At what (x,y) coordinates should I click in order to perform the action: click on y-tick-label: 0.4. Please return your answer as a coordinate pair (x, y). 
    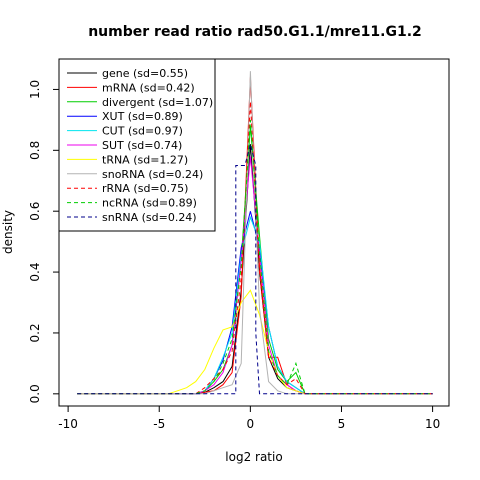
    Looking at the image, I should click on (35, 272).